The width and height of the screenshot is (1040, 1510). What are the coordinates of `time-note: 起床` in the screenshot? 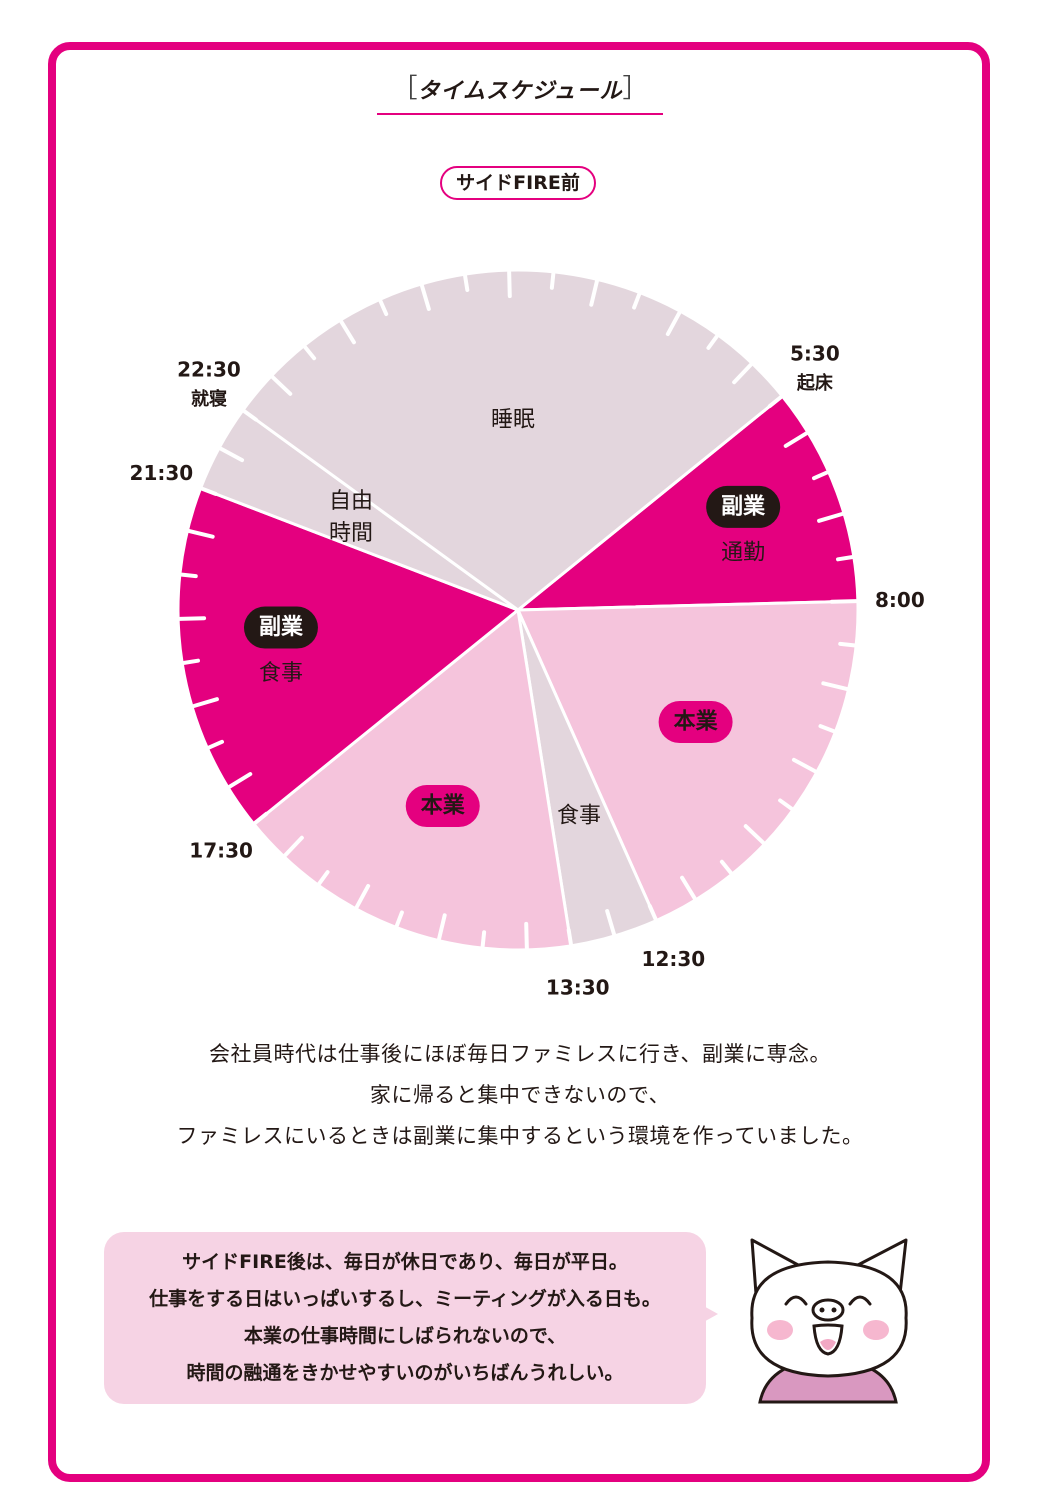 It's located at (815, 383).